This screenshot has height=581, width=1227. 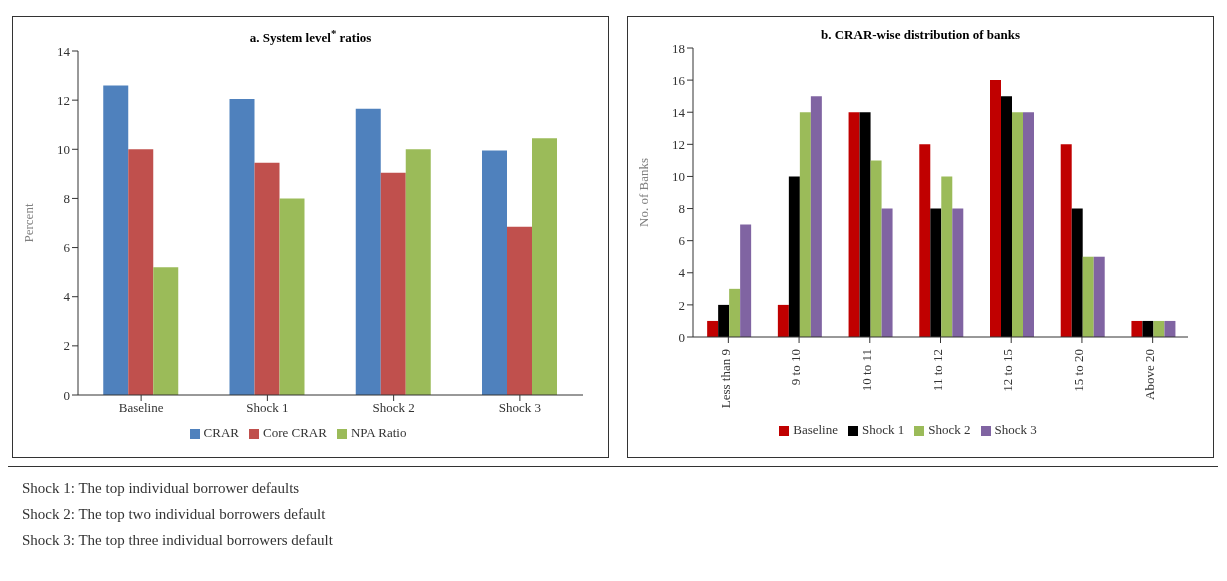 What do you see at coordinates (178, 540) in the screenshot?
I see `text: Shock 3: The top three individual borrowers default` at bounding box center [178, 540].